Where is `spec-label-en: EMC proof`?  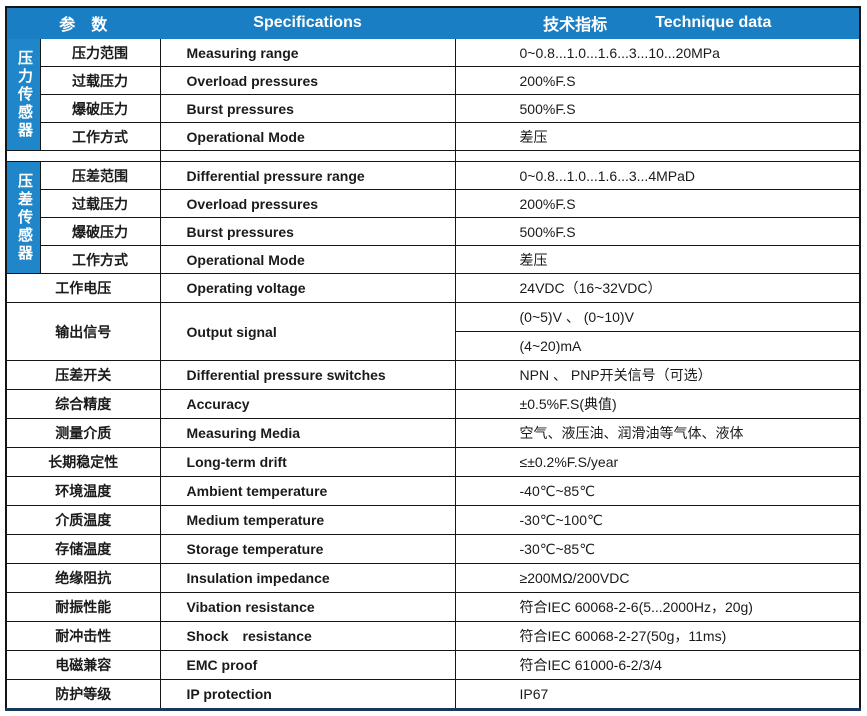 spec-label-en: EMC proof is located at coordinates (307, 665).